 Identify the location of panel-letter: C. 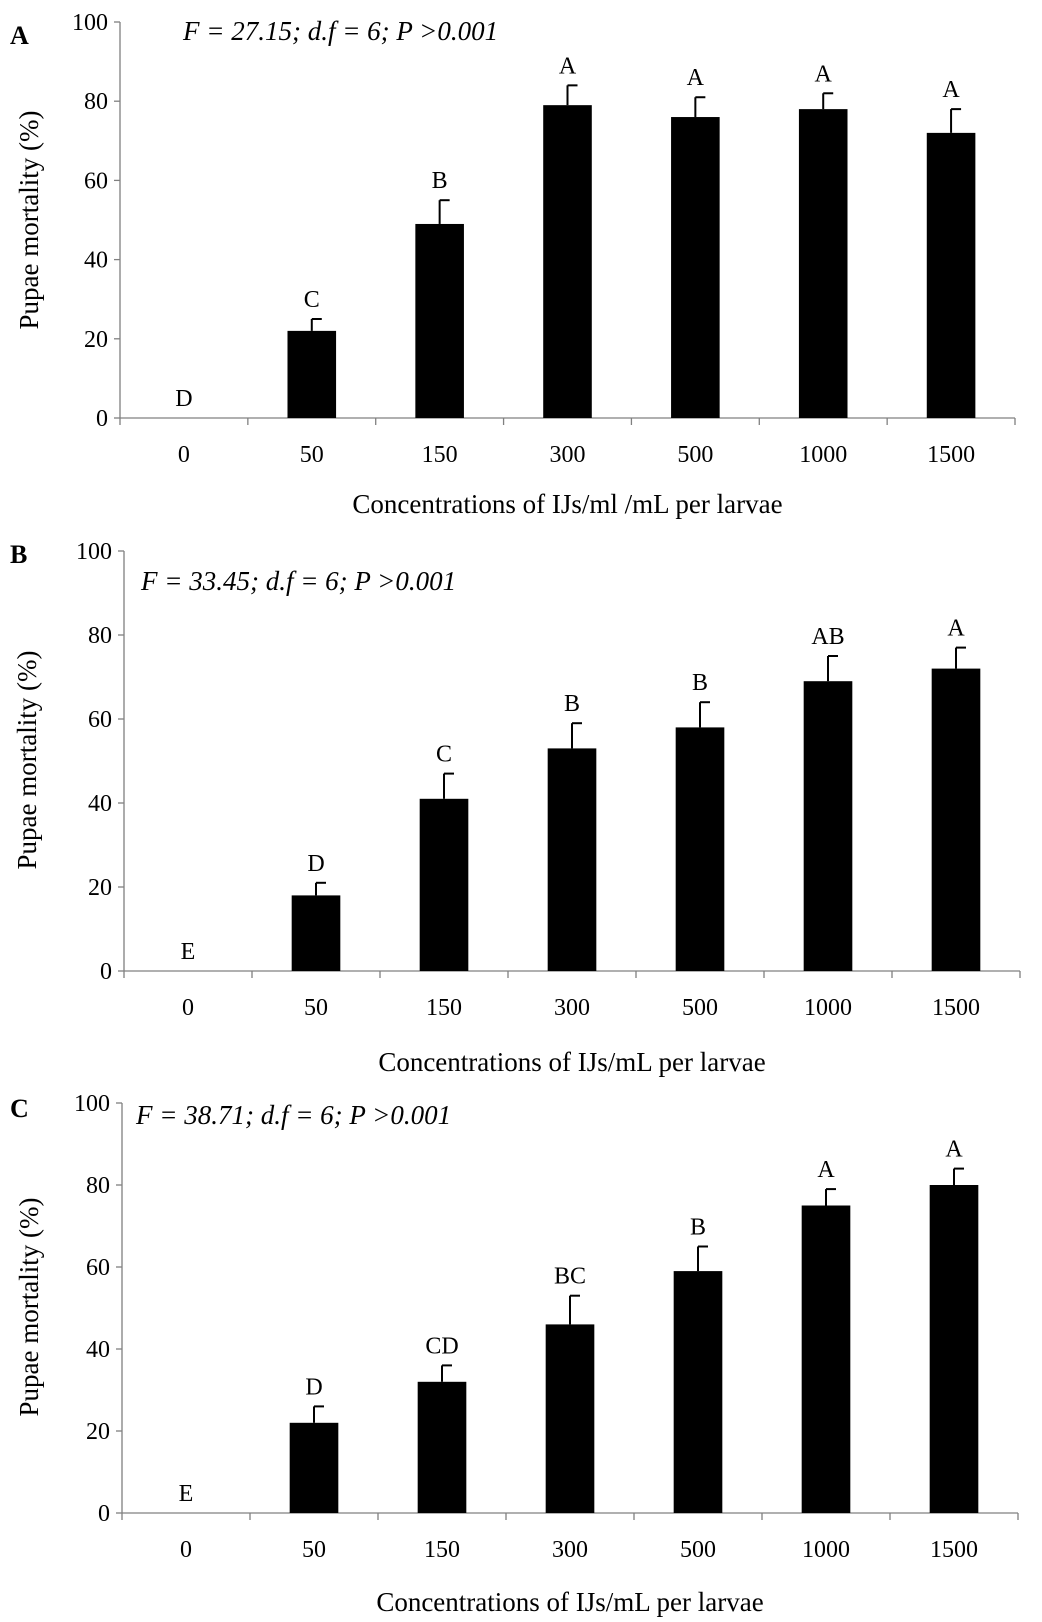
(19, 1108).